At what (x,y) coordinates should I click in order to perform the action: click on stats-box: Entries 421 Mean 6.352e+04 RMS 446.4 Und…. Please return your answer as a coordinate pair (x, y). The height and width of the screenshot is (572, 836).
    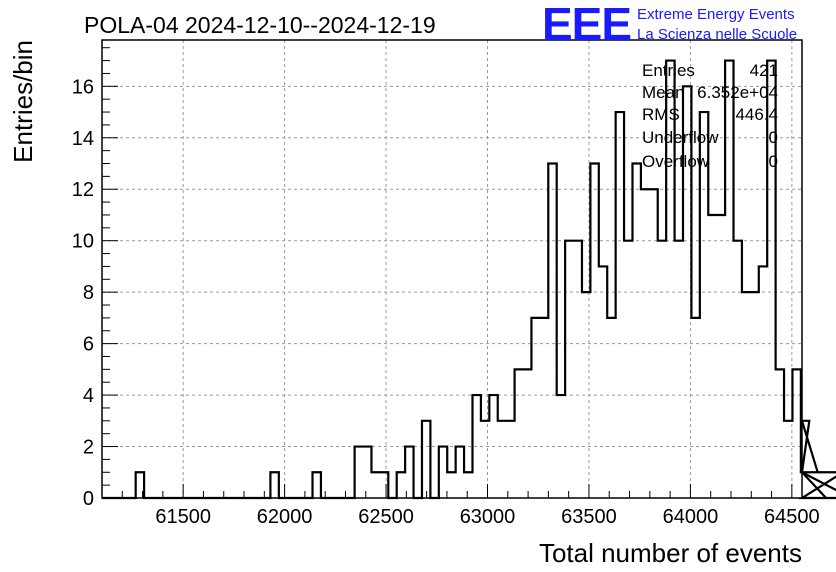
    Looking at the image, I should click on (710, 116).